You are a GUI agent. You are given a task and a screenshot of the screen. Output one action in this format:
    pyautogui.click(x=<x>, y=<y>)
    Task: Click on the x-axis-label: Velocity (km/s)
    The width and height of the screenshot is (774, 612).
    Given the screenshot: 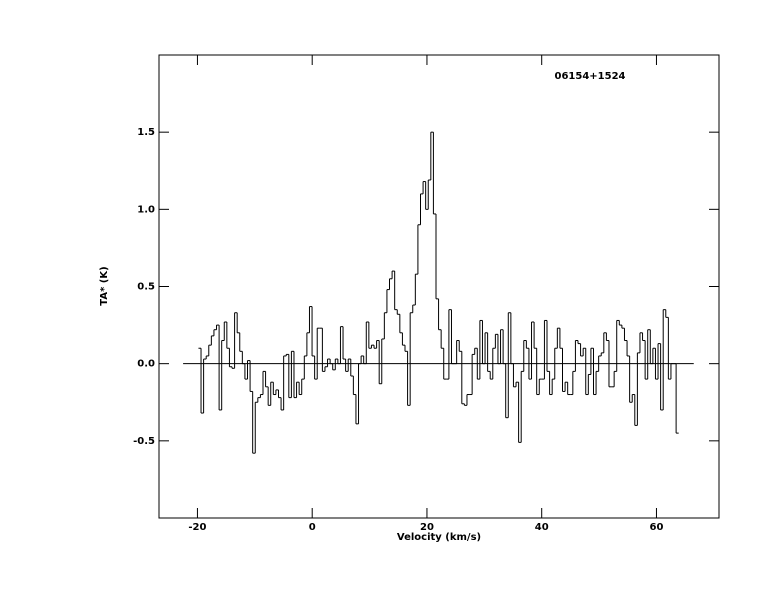 What is the action you would take?
    pyautogui.click(x=439, y=537)
    